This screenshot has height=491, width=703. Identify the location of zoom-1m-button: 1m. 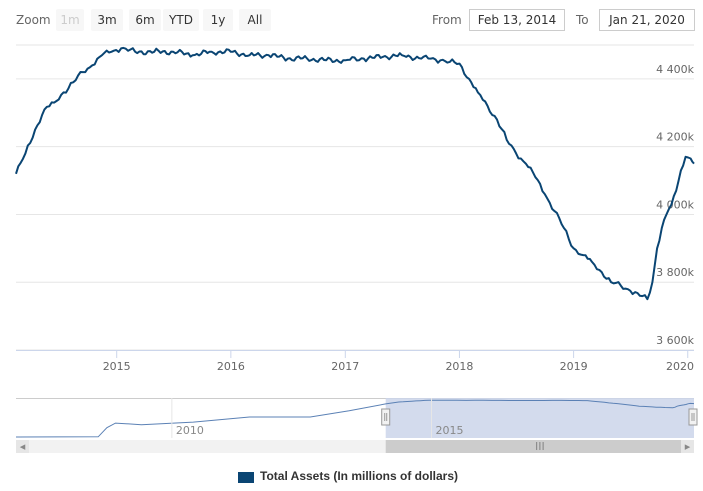
(70, 20).